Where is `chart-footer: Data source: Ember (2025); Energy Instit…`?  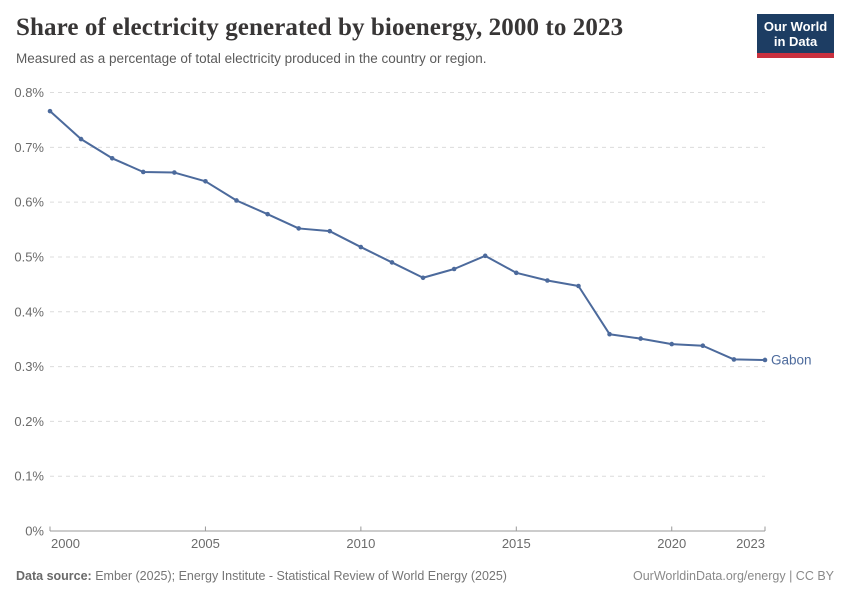 chart-footer: Data source: Ember (2025); Energy Instit… is located at coordinates (425, 576).